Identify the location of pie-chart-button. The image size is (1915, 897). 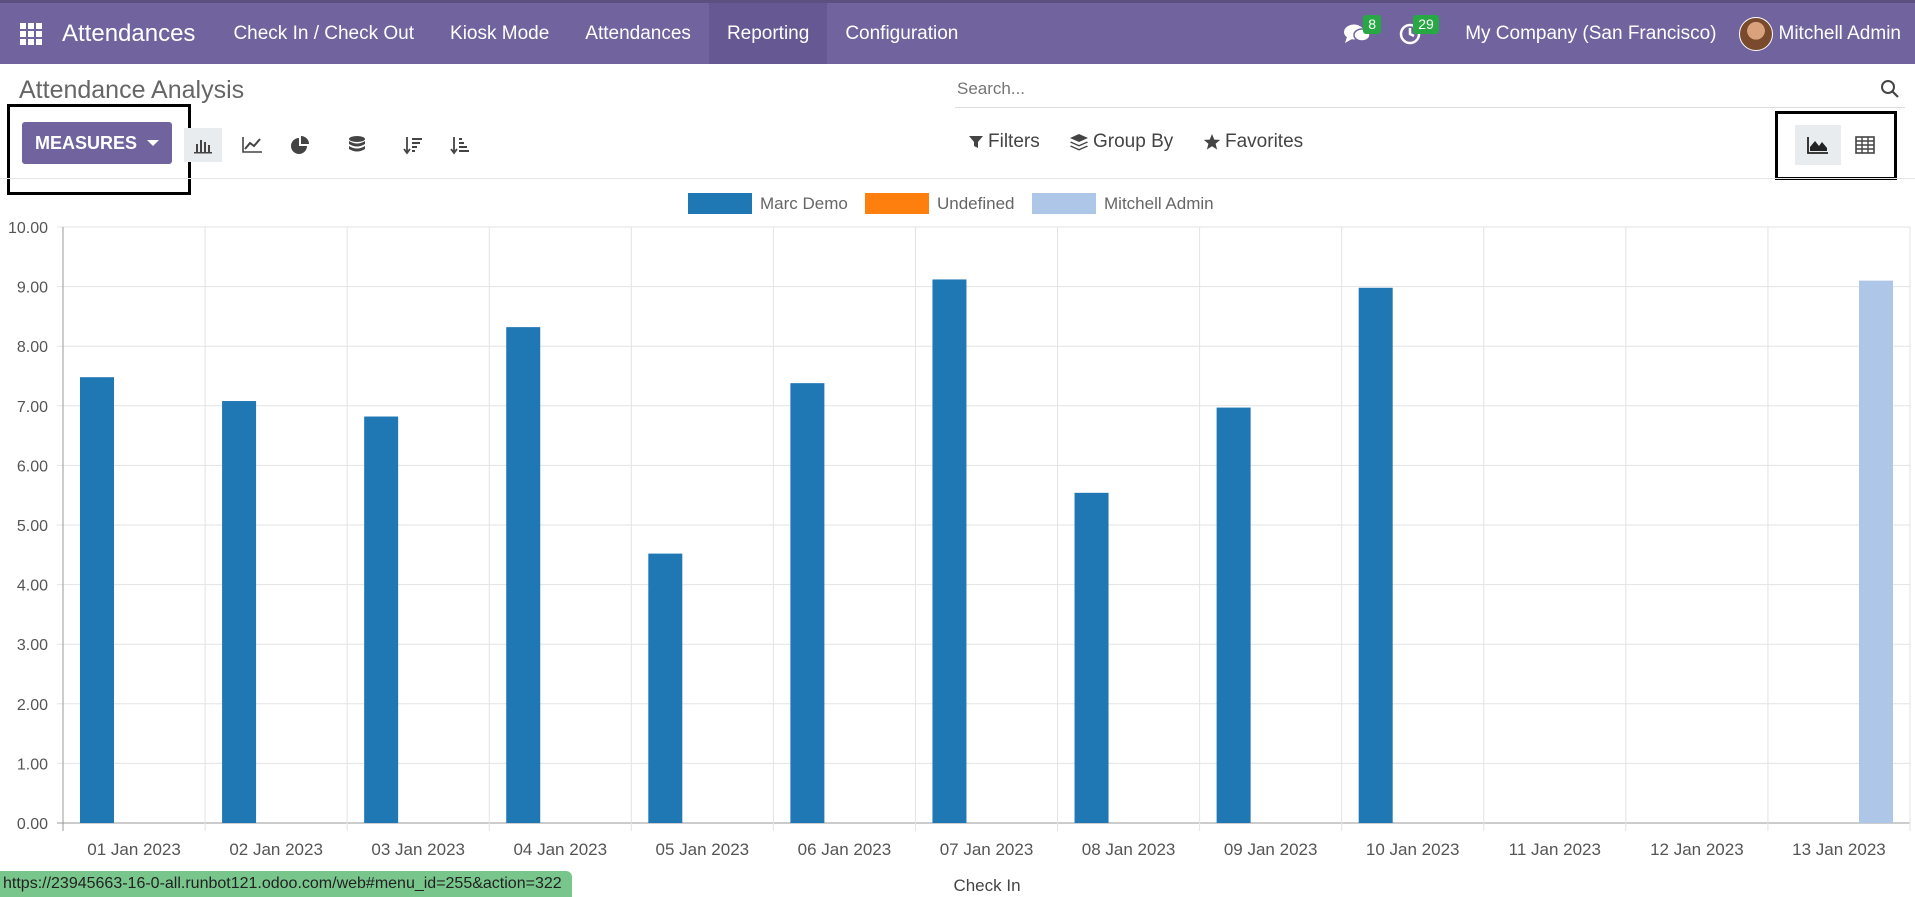
(300, 145).